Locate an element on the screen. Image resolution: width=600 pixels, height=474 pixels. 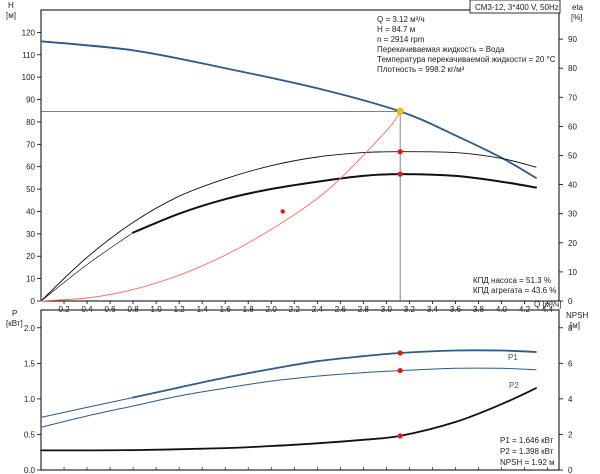
x-tick-label: 3.4 is located at coordinates (433, 309).